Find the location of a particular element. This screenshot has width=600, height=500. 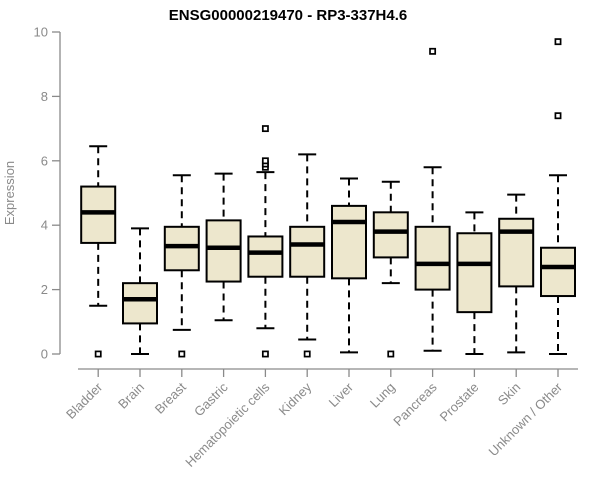

category-label-breast: Breast is located at coordinates (170, 397).